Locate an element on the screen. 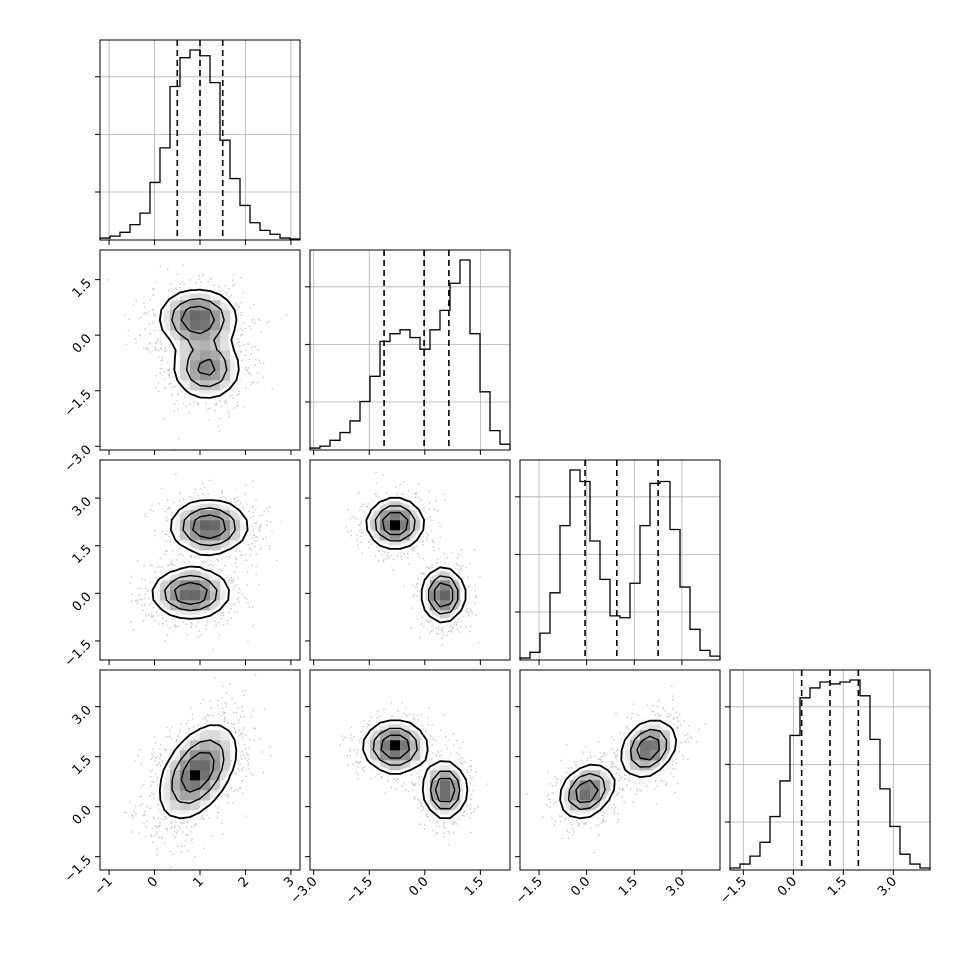  scatter-points is located at coordinates (413, 559).